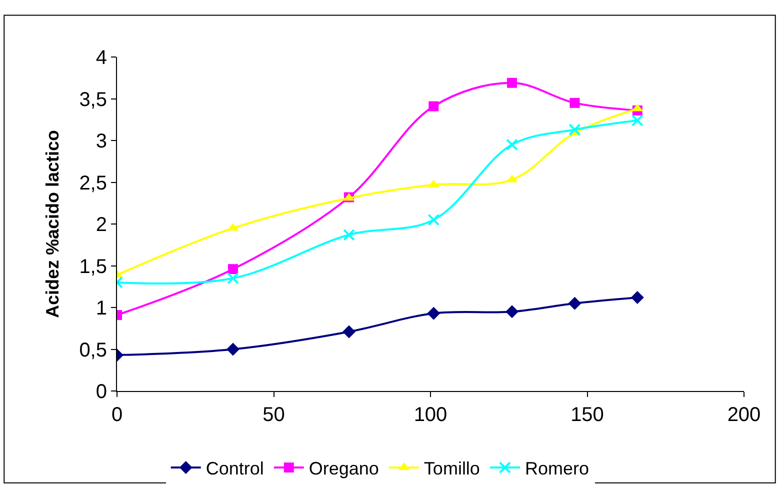 The width and height of the screenshot is (779, 498). I want to click on x-tick-label: 150, so click(587, 415).